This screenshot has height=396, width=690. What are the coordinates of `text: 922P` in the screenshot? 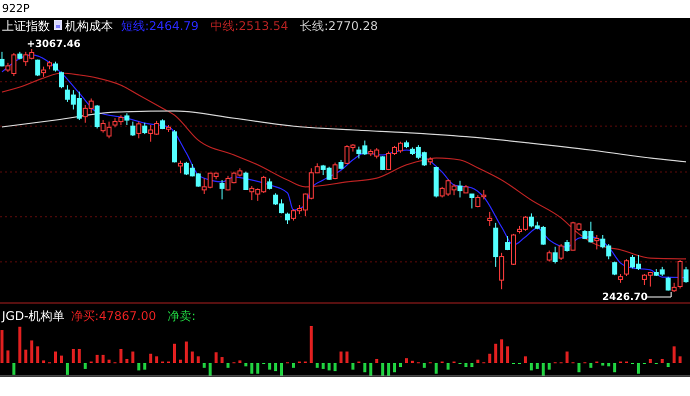 It's located at (16, 8).